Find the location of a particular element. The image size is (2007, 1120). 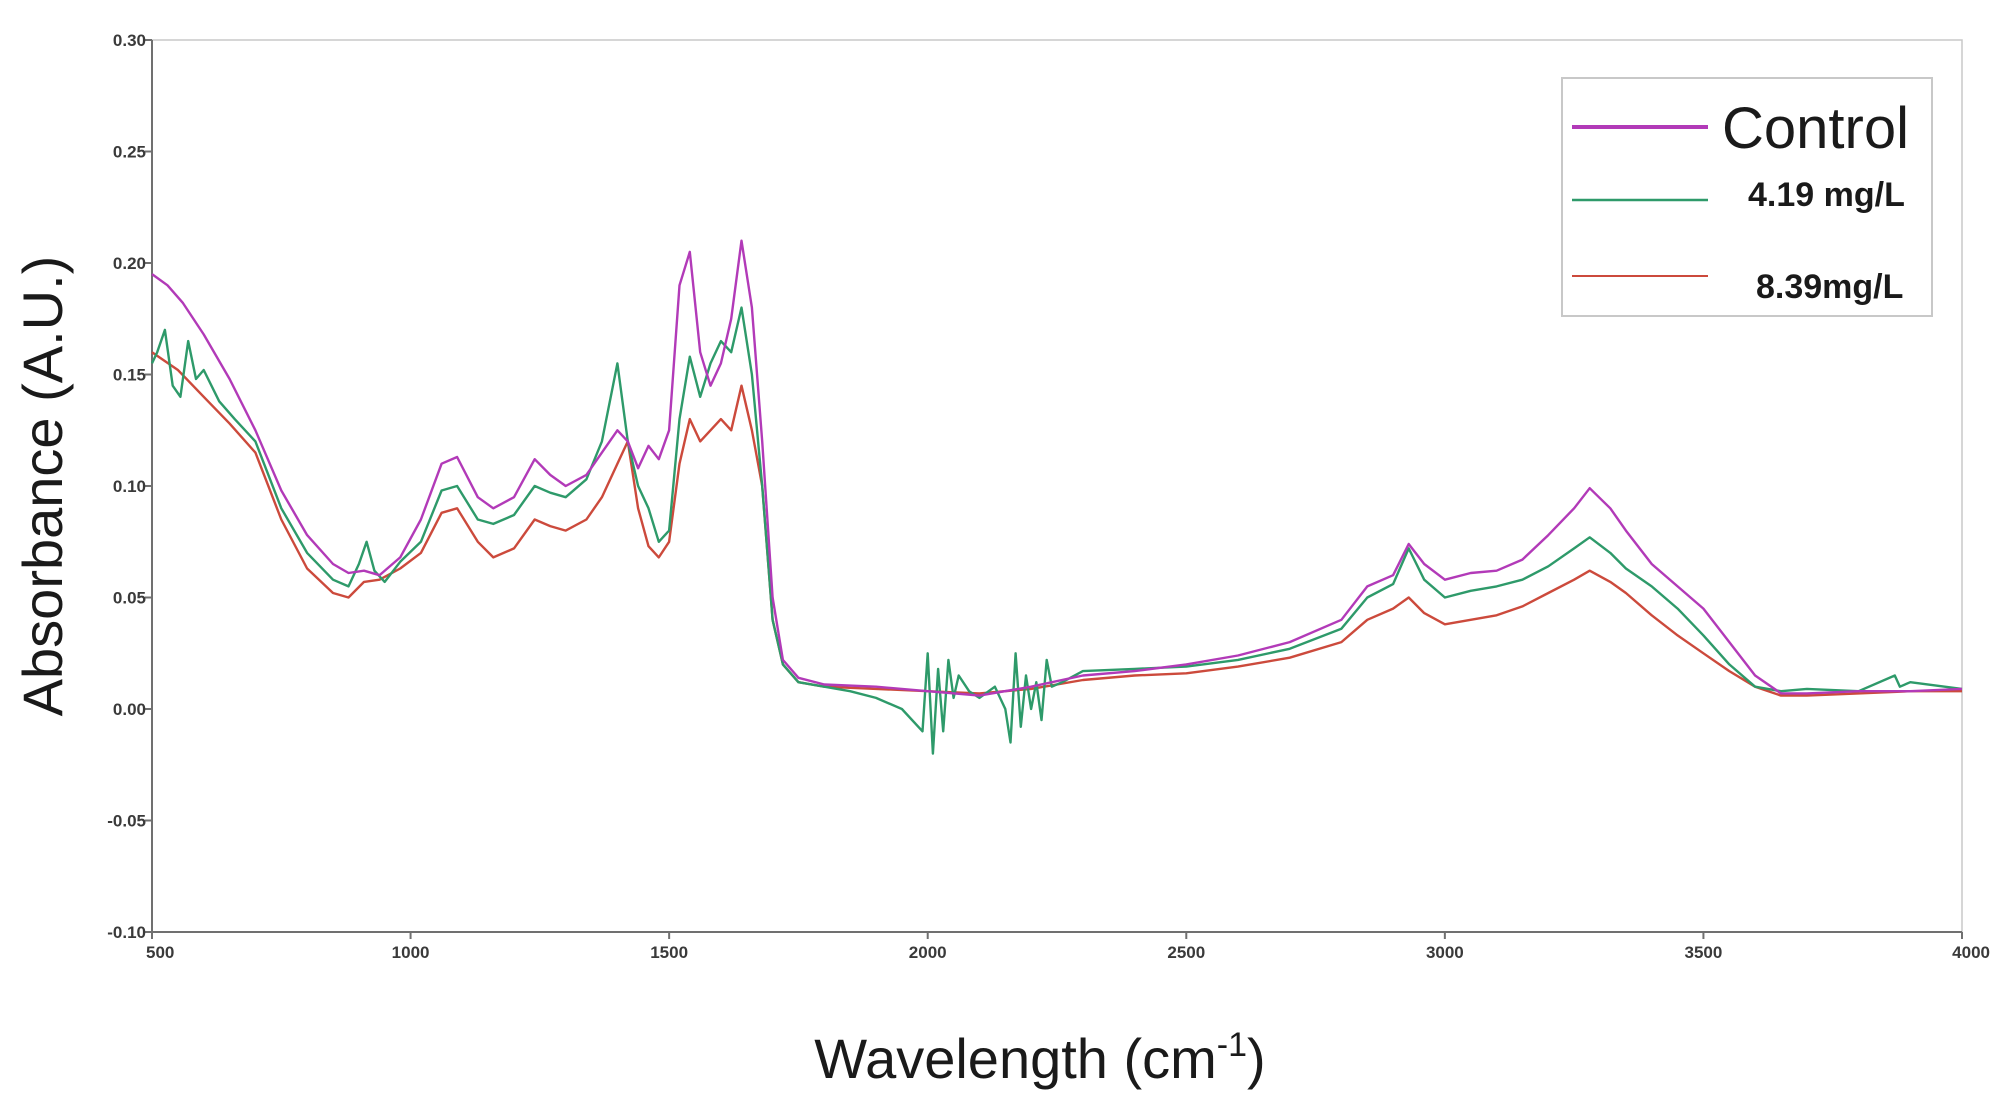

x-tick-label: 4000 is located at coordinates (1971, 952).